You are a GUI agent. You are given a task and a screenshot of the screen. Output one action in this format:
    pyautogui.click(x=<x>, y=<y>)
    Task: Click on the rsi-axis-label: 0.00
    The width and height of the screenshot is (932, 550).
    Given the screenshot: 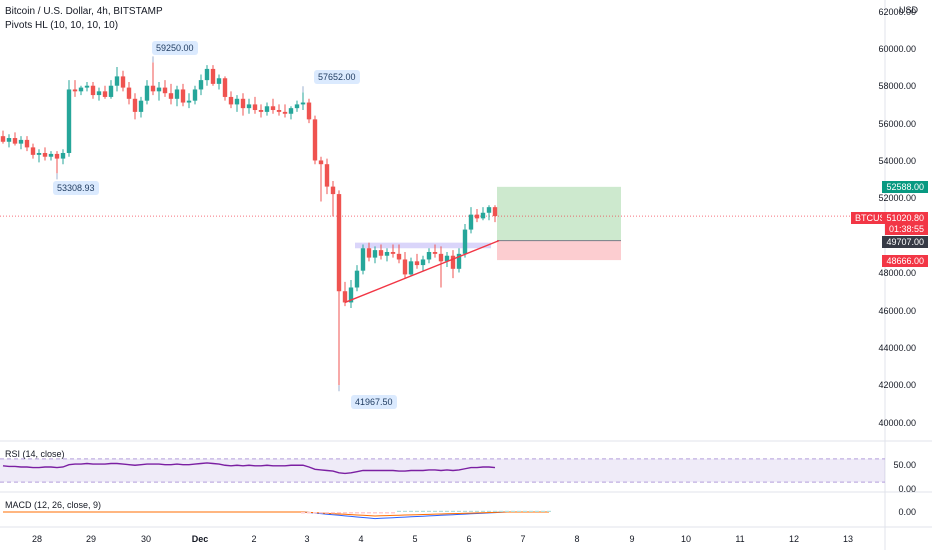 What is the action you would take?
    pyautogui.click(x=907, y=489)
    